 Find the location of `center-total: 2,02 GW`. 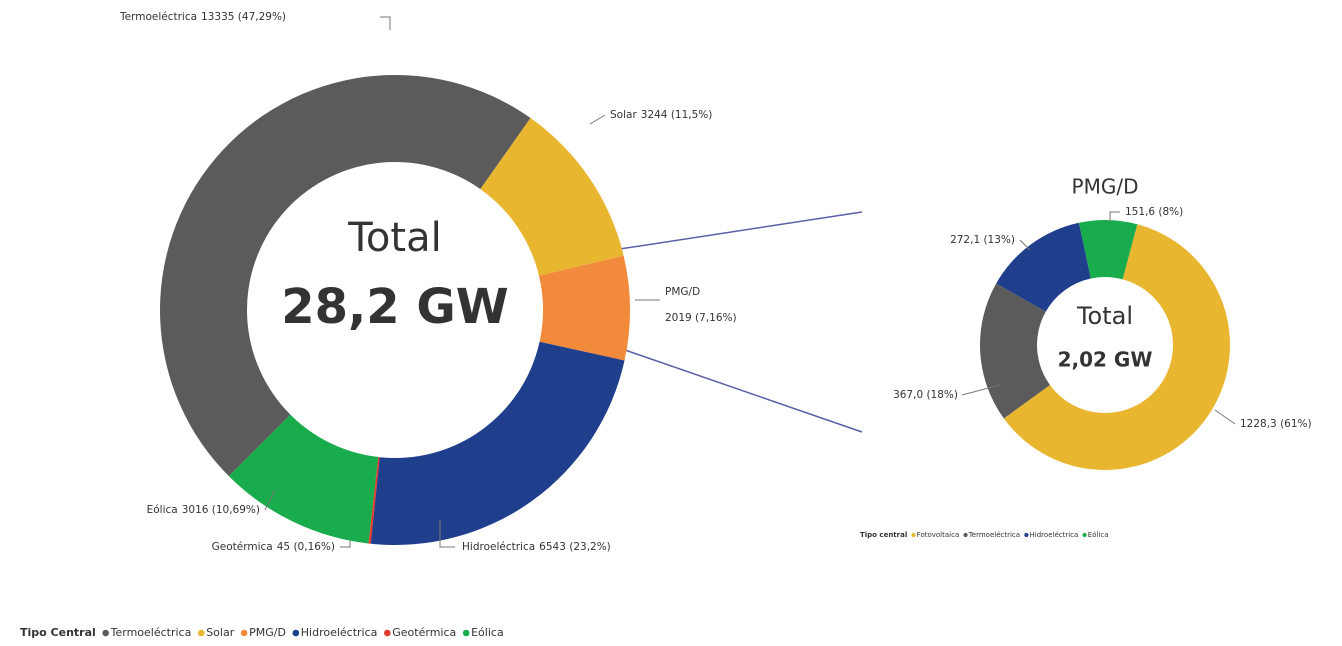

center-total: 2,02 GW is located at coordinates (1105, 360).